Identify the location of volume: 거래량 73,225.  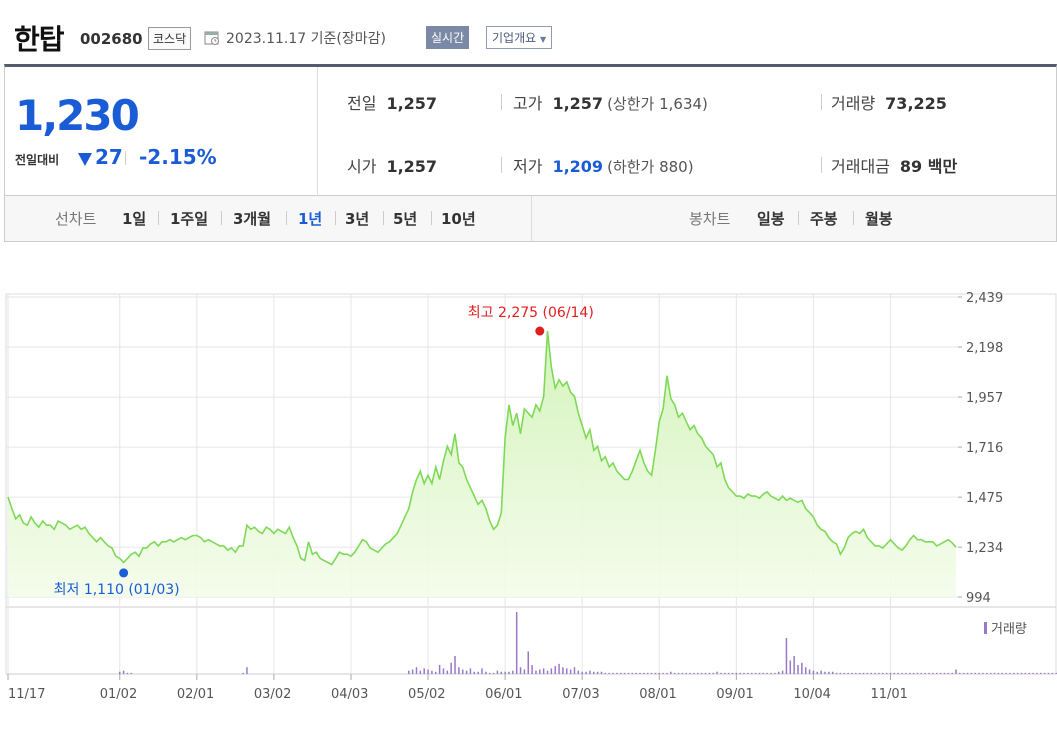
(889, 102).